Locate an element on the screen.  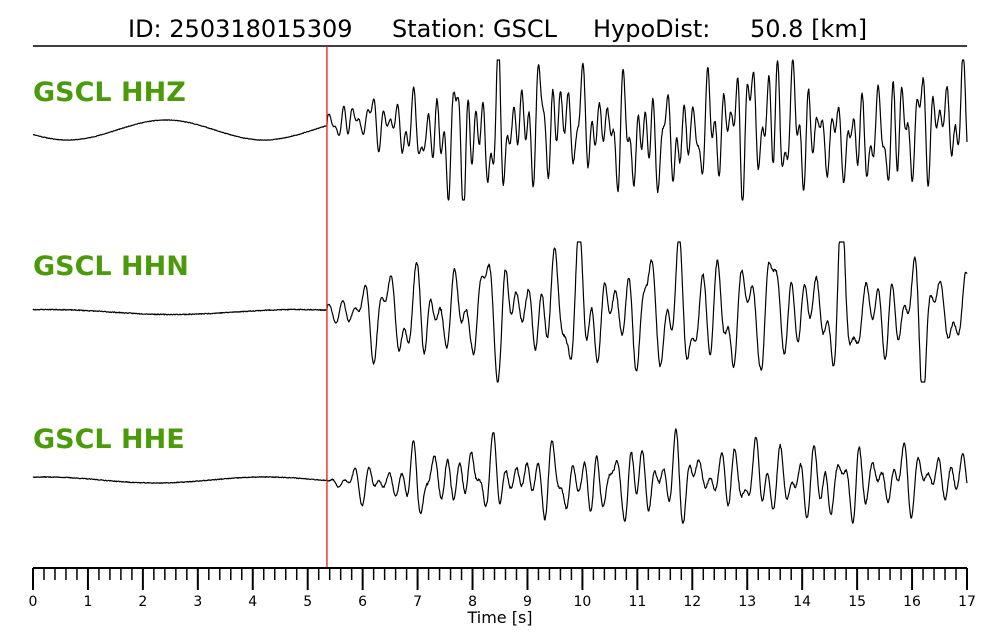
tick-label: 11 is located at coordinates (637, 602).